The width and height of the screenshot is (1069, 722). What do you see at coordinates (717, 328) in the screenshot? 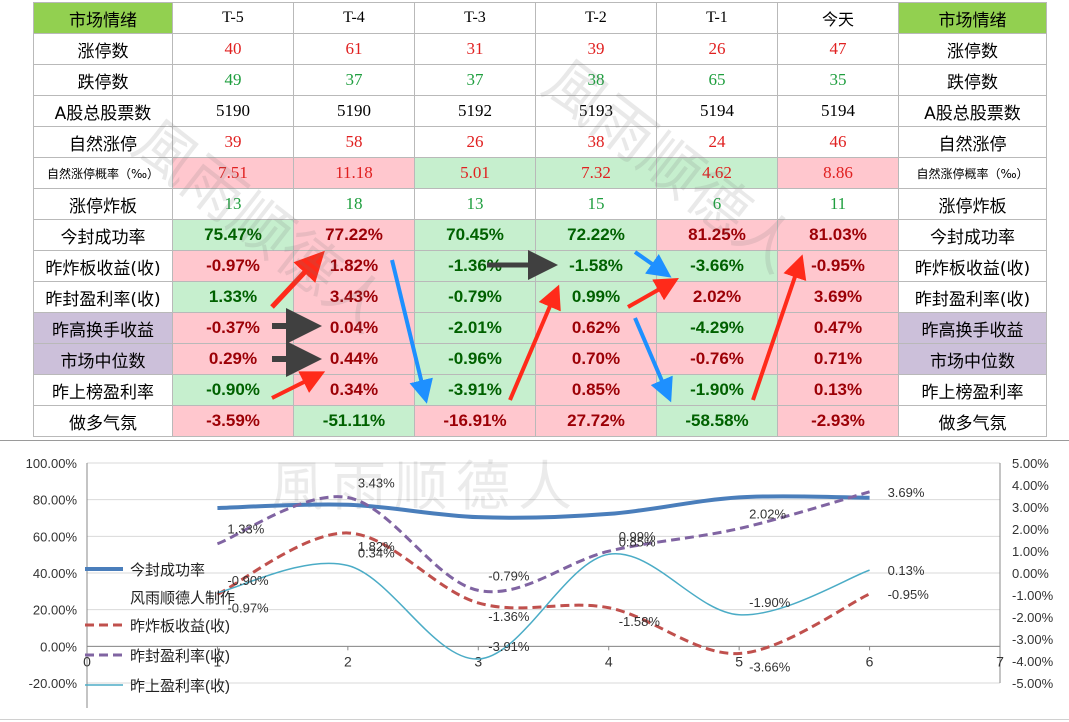
I see `value-cell: -4.29%` at bounding box center [717, 328].